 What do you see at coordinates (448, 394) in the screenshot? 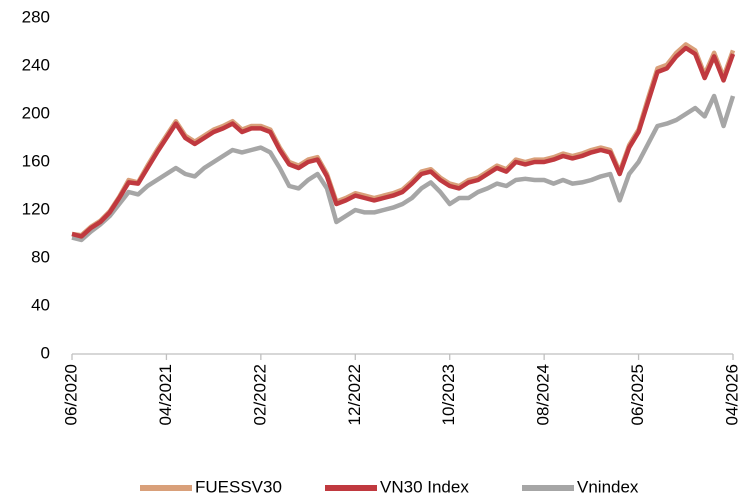
I see `x-tick-label: 10/2023` at bounding box center [448, 394].